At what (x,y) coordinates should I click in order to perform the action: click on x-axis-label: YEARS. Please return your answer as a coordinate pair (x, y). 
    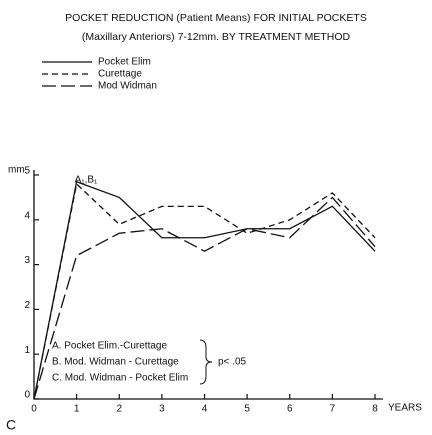
    Looking at the image, I should click on (405, 408).